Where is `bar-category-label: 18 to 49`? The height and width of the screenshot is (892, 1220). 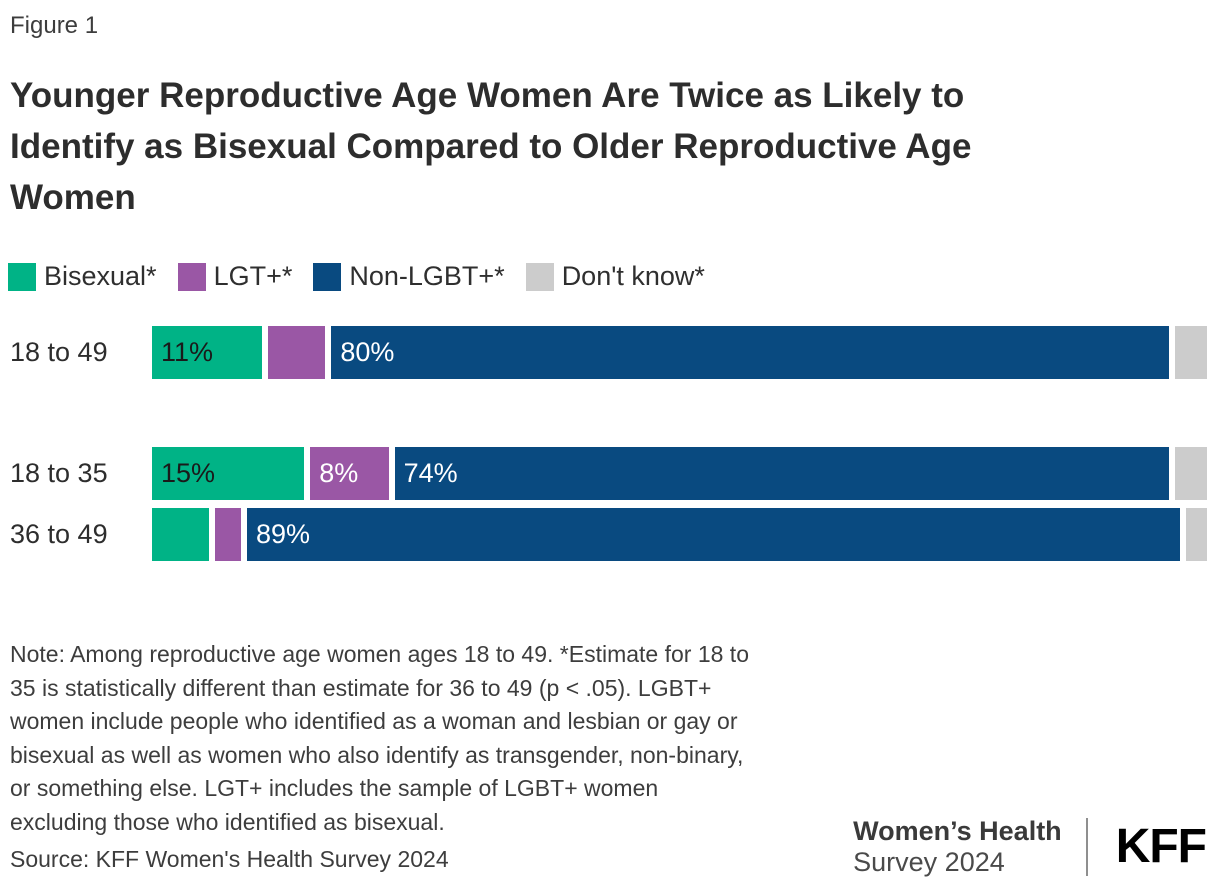 bar-category-label: 18 to 49 is located at coordinates (59, 352).